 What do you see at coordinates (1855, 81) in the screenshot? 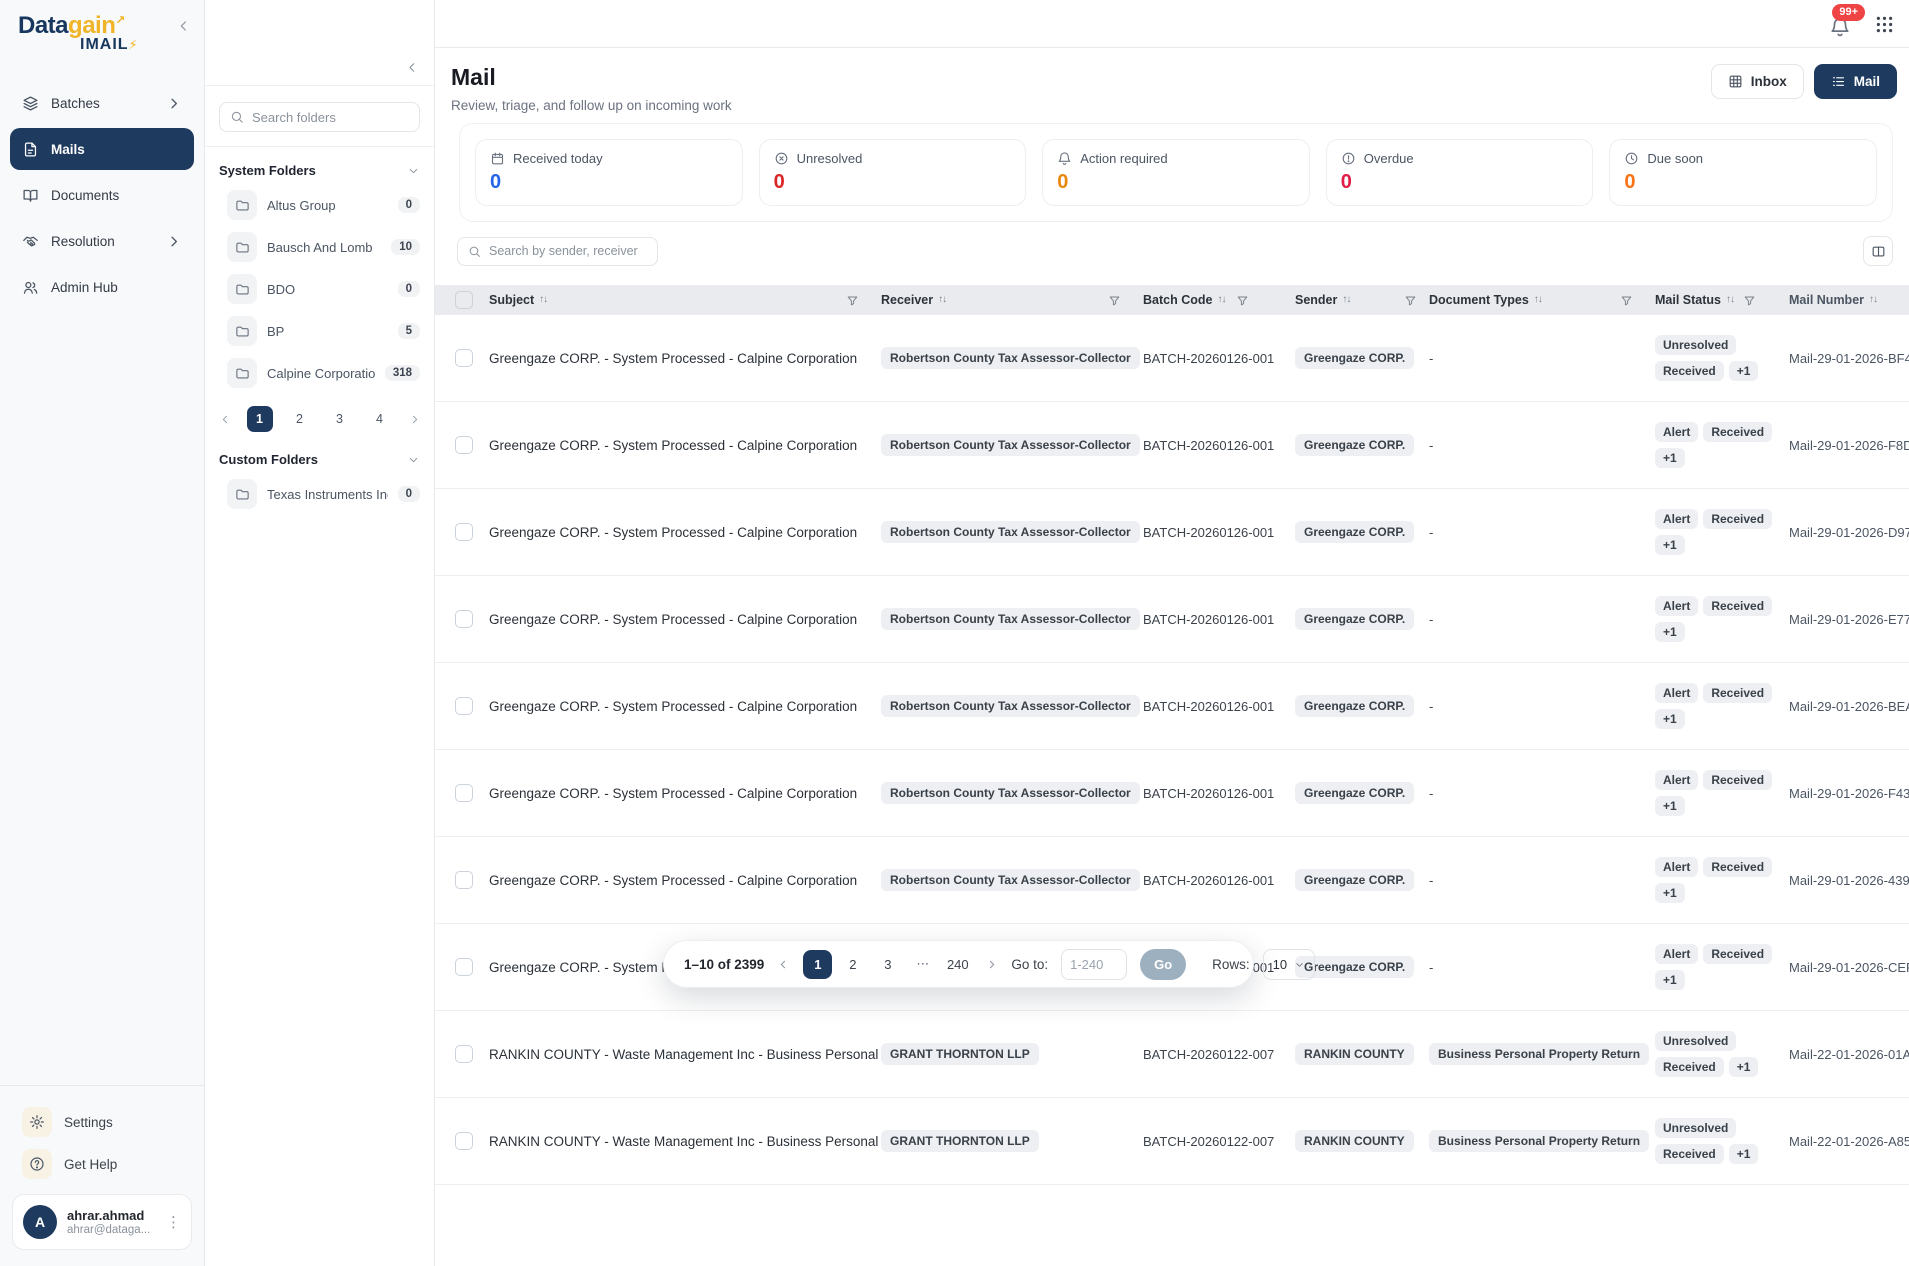
I see `view-toggle-button: Mail` at bounding box center [1855, 81].